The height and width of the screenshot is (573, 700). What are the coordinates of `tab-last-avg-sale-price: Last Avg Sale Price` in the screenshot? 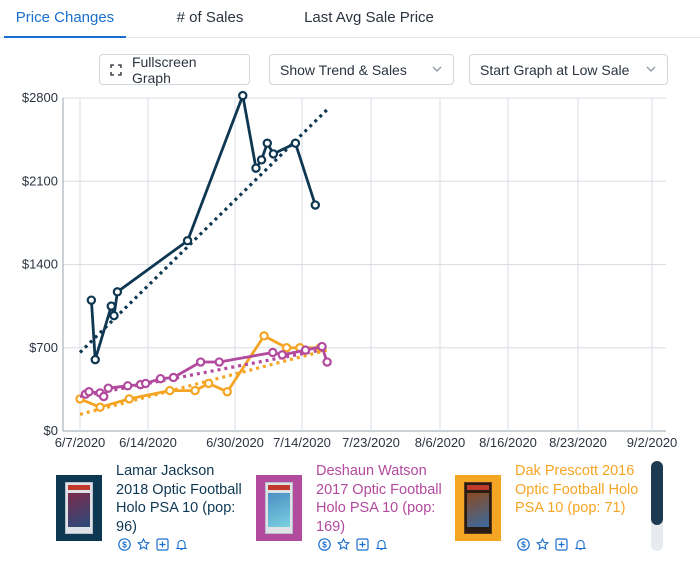 It's located at (369, 17).